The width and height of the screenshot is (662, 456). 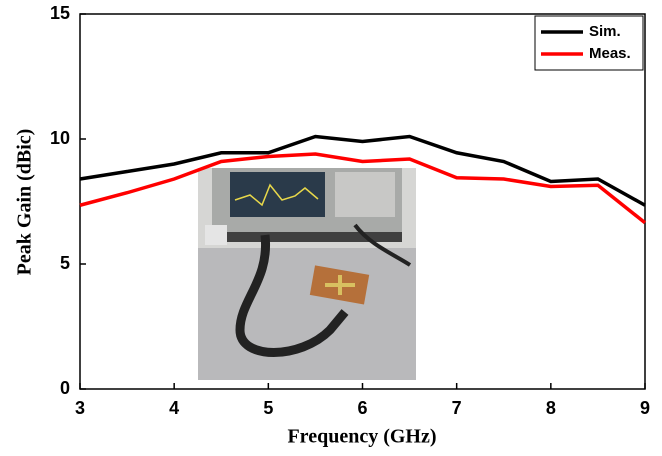 What do you see at coordinates (361, 437) in the screenshot?
I see `x-axis-label: Frequency (GHz)` at bounding box center [361, 437].